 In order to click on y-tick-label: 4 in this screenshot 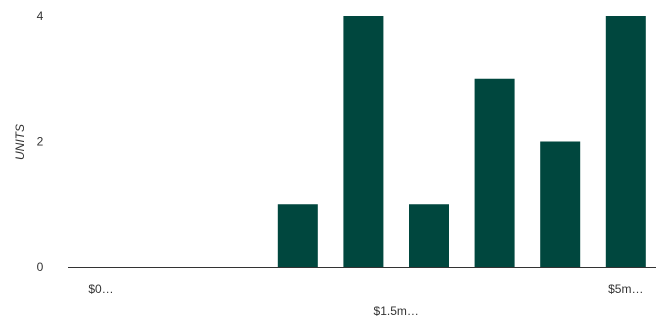, I will do `click(40, 16)`.